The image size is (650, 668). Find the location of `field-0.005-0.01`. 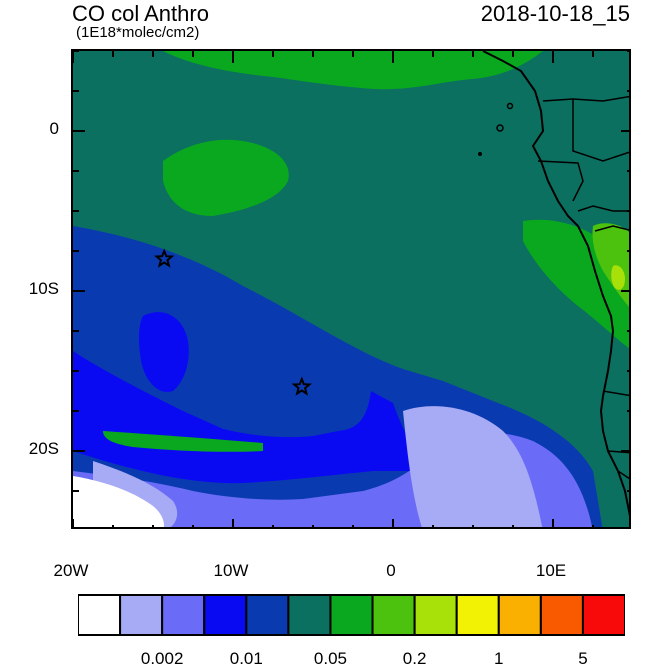

field-0.005-0.01 is located at coordinates (253, 417).